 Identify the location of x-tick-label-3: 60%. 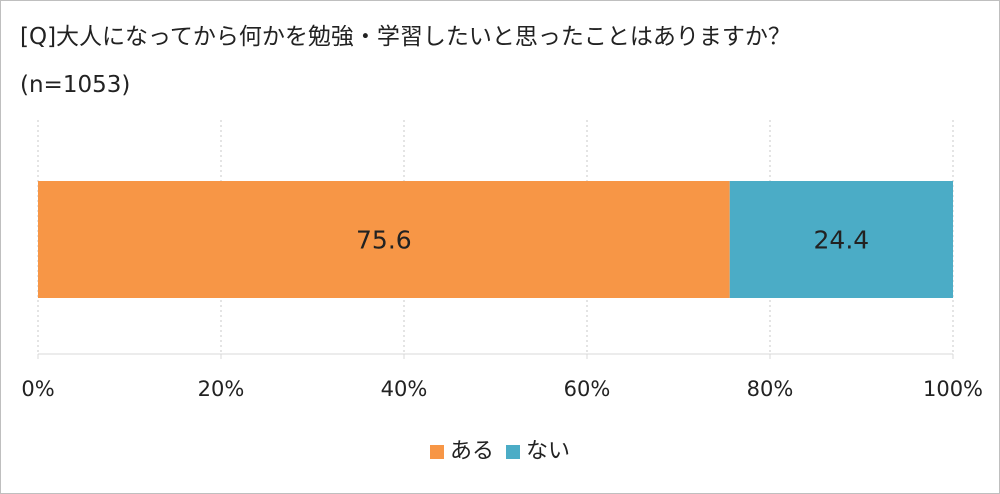
(587, 389).